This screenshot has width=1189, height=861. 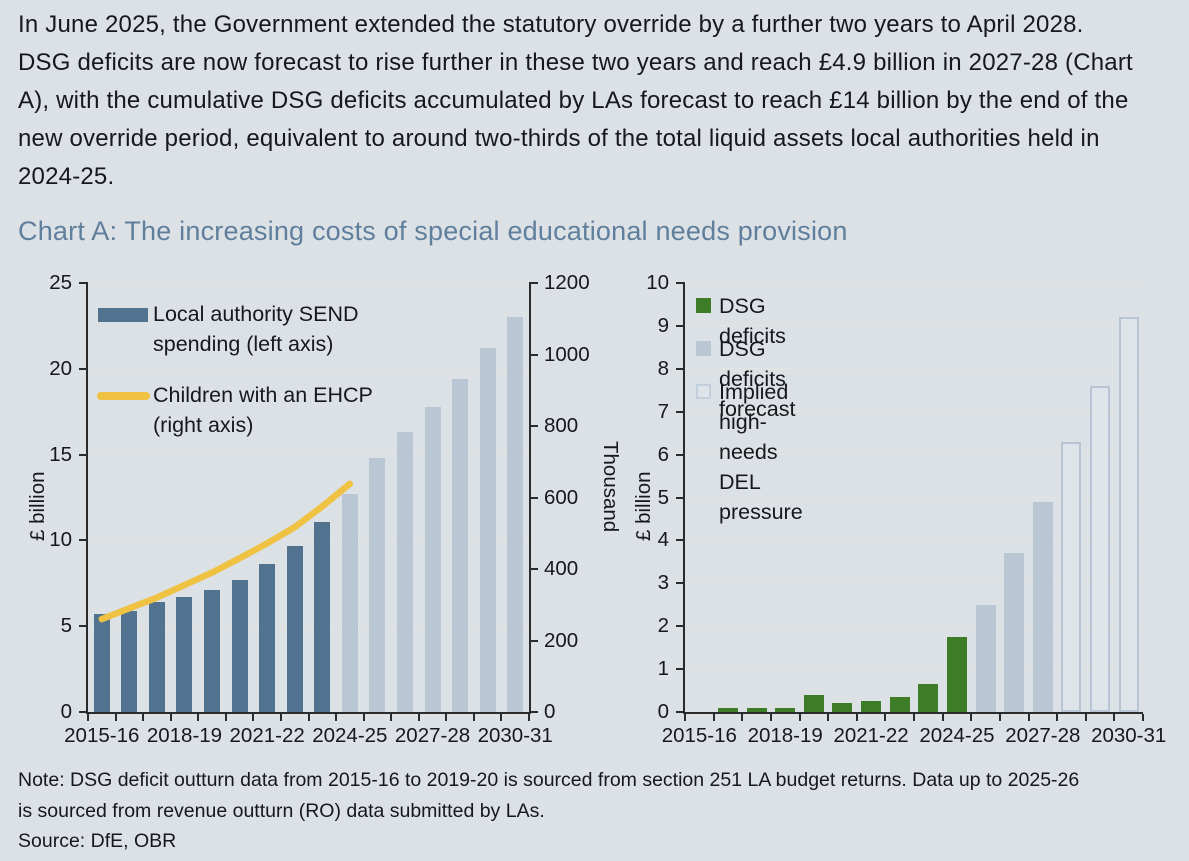 I want to click on send-spending-swatch, so click(x=123, y=315).